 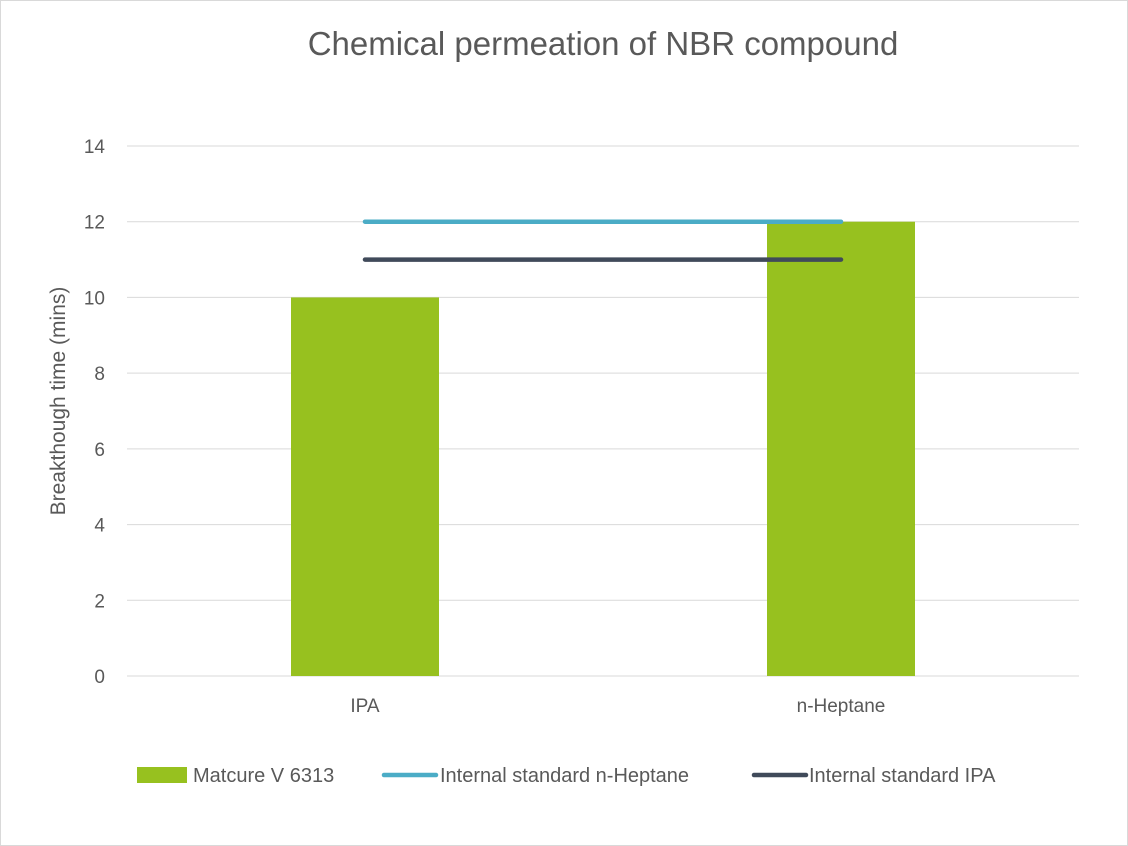 I want to click on y-tick-label: 2, so click(x=99, y=601).